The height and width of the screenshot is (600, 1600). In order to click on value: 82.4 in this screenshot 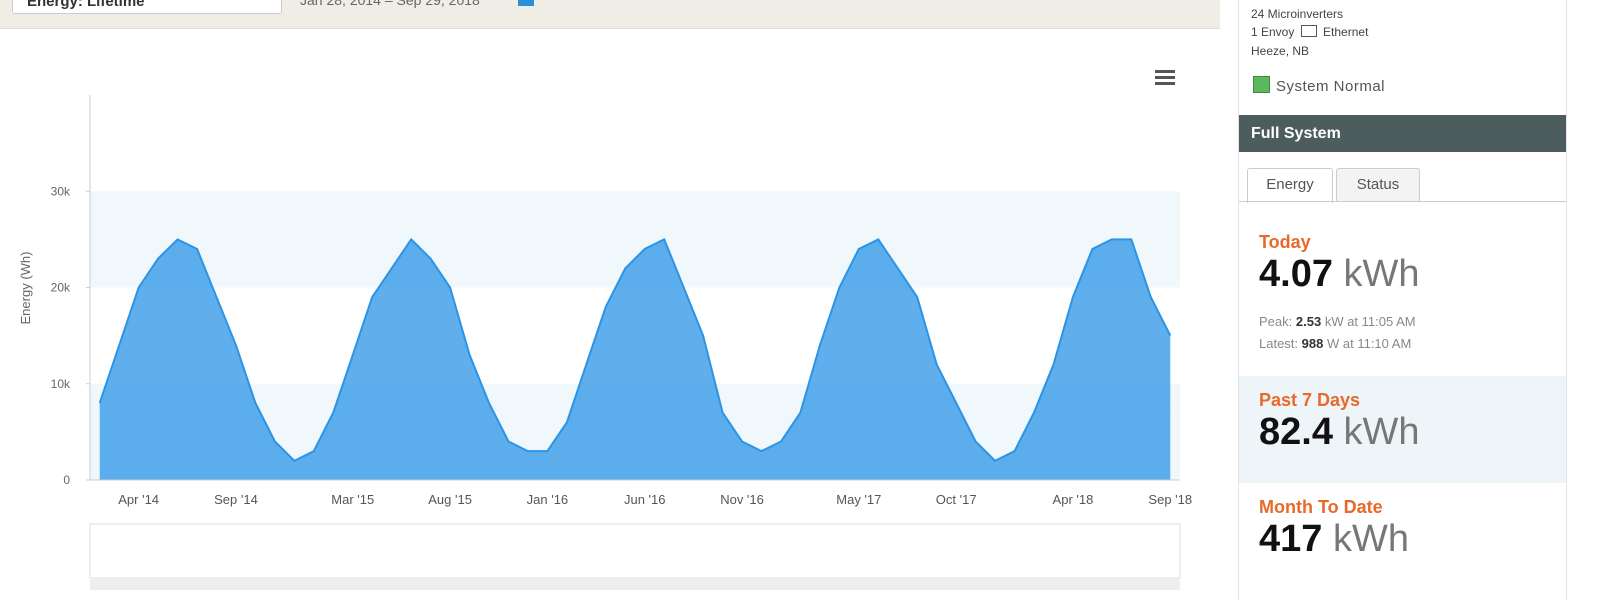, I will do `click(1296, 432)`.